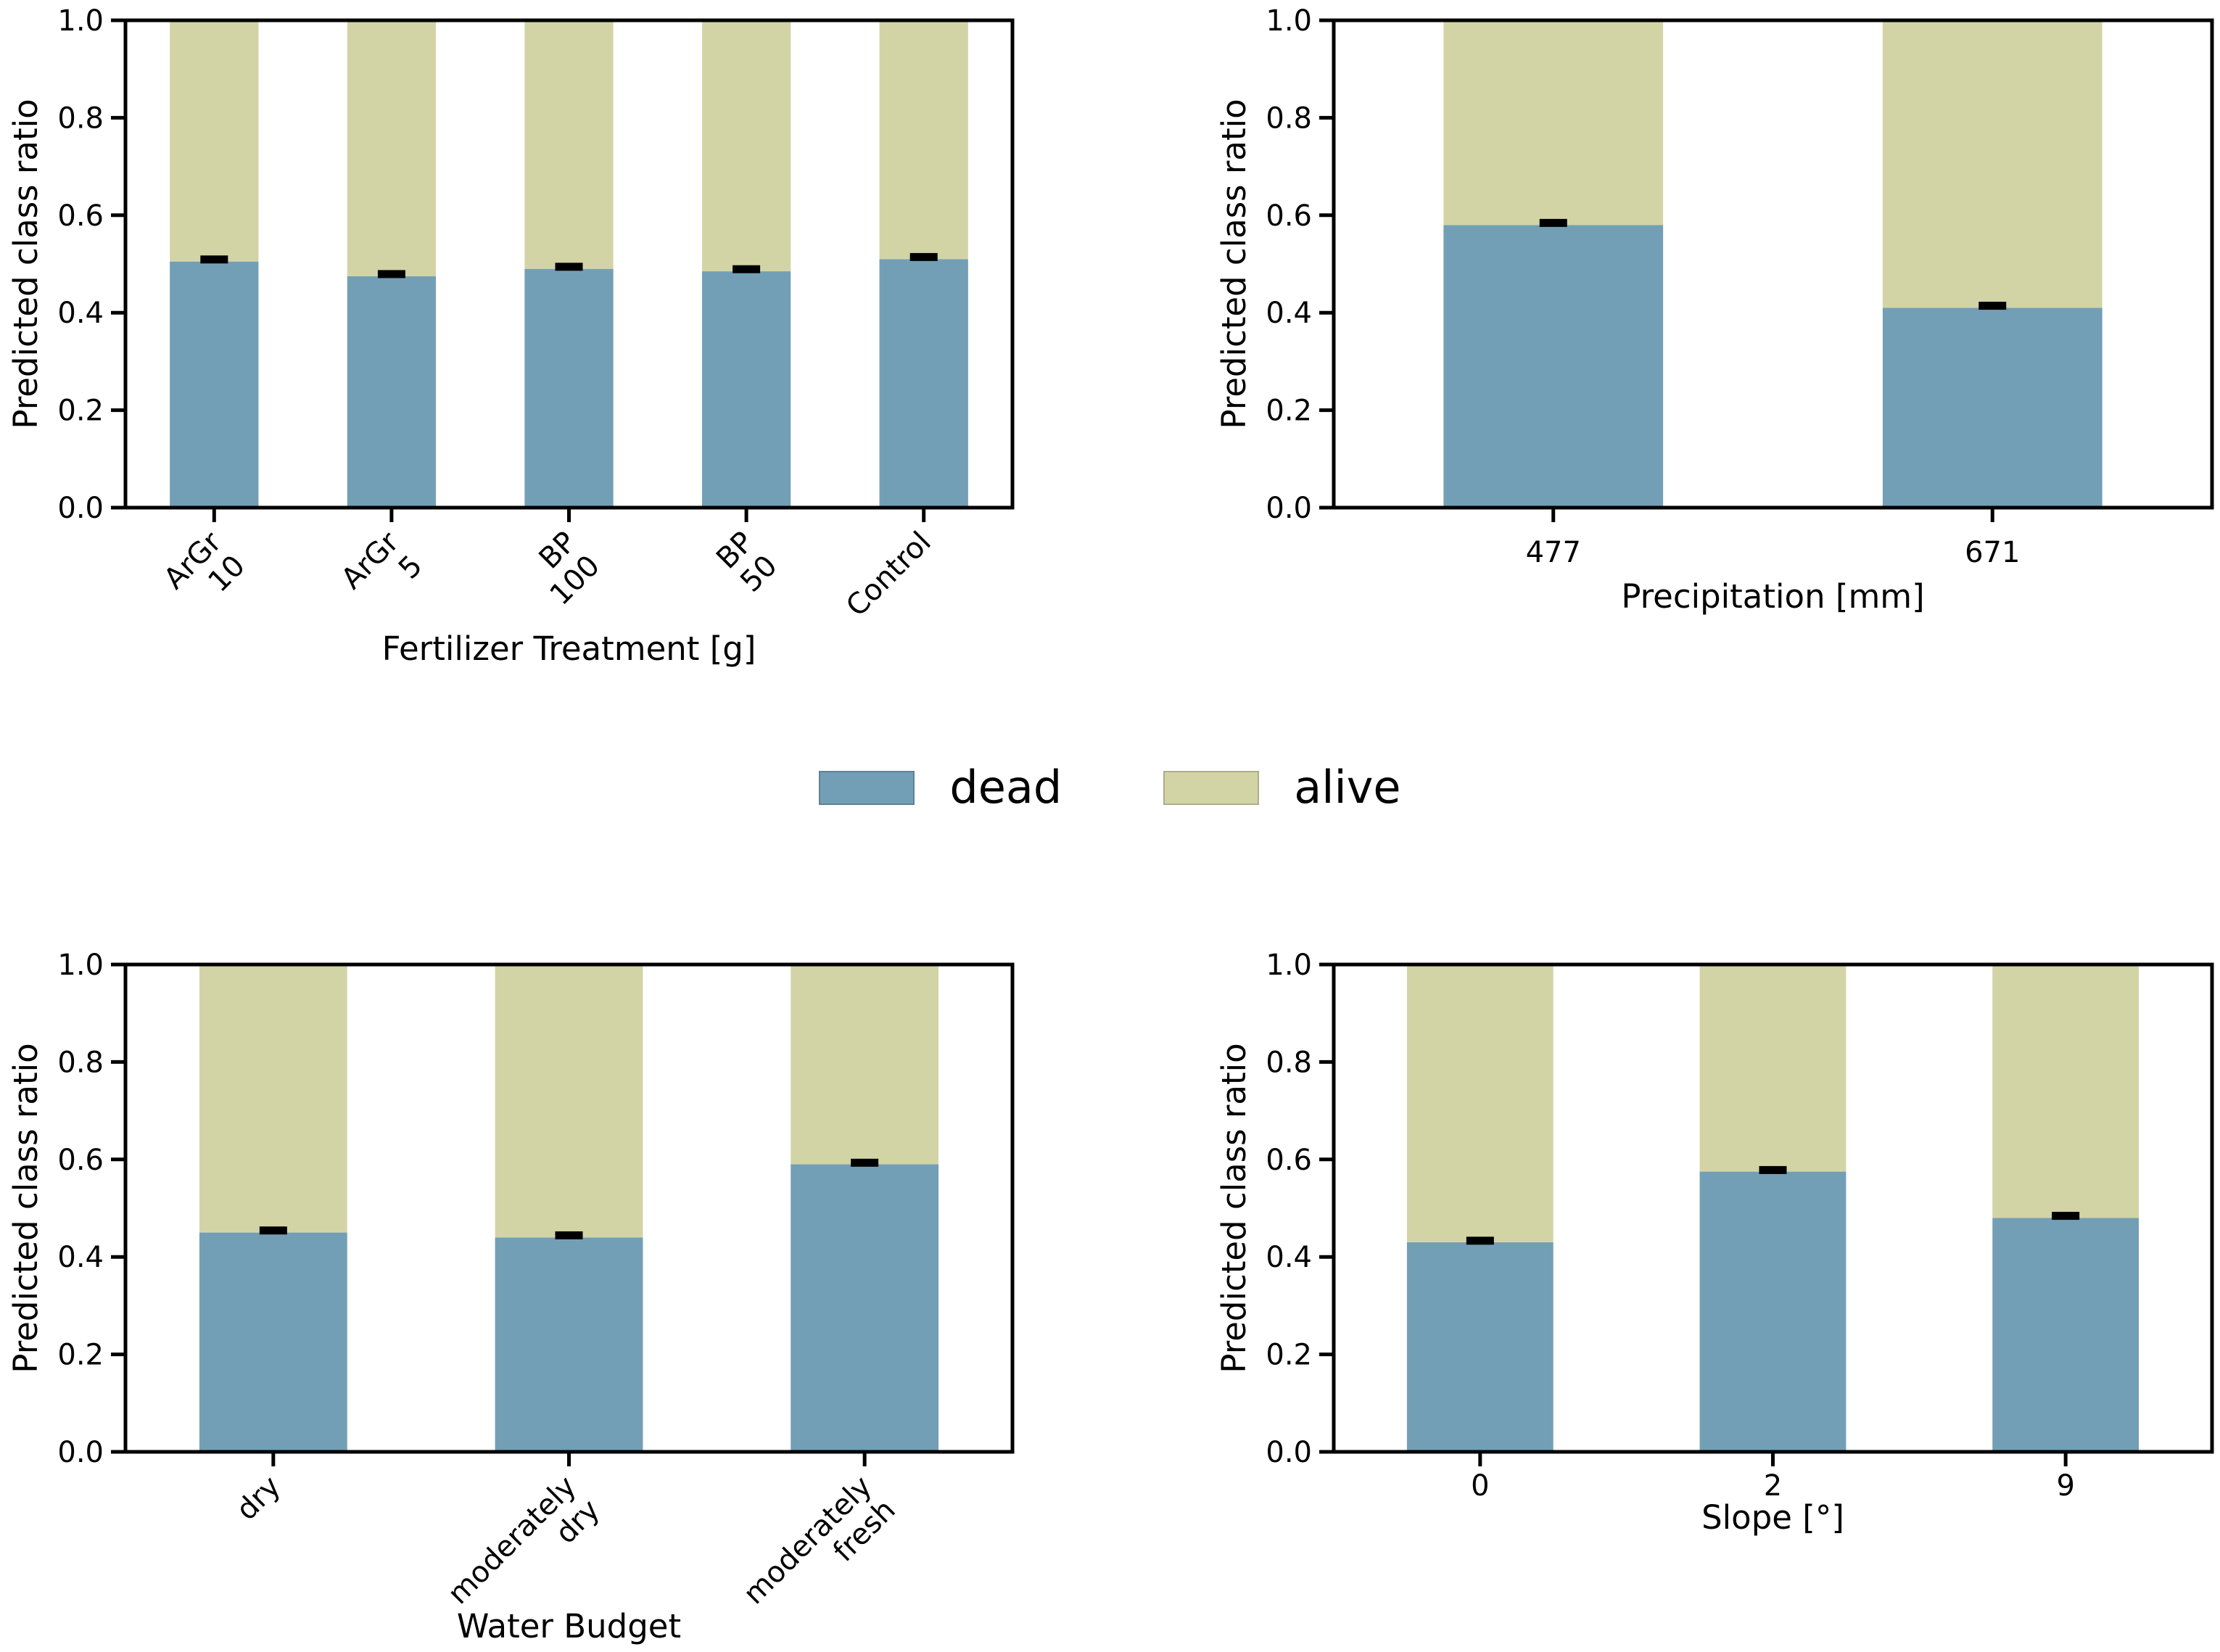 The height and width of the screenshot is (1652, 2220). I want to click on y-axis-label-3: Predicted class ratio, so click(1234, 1208).